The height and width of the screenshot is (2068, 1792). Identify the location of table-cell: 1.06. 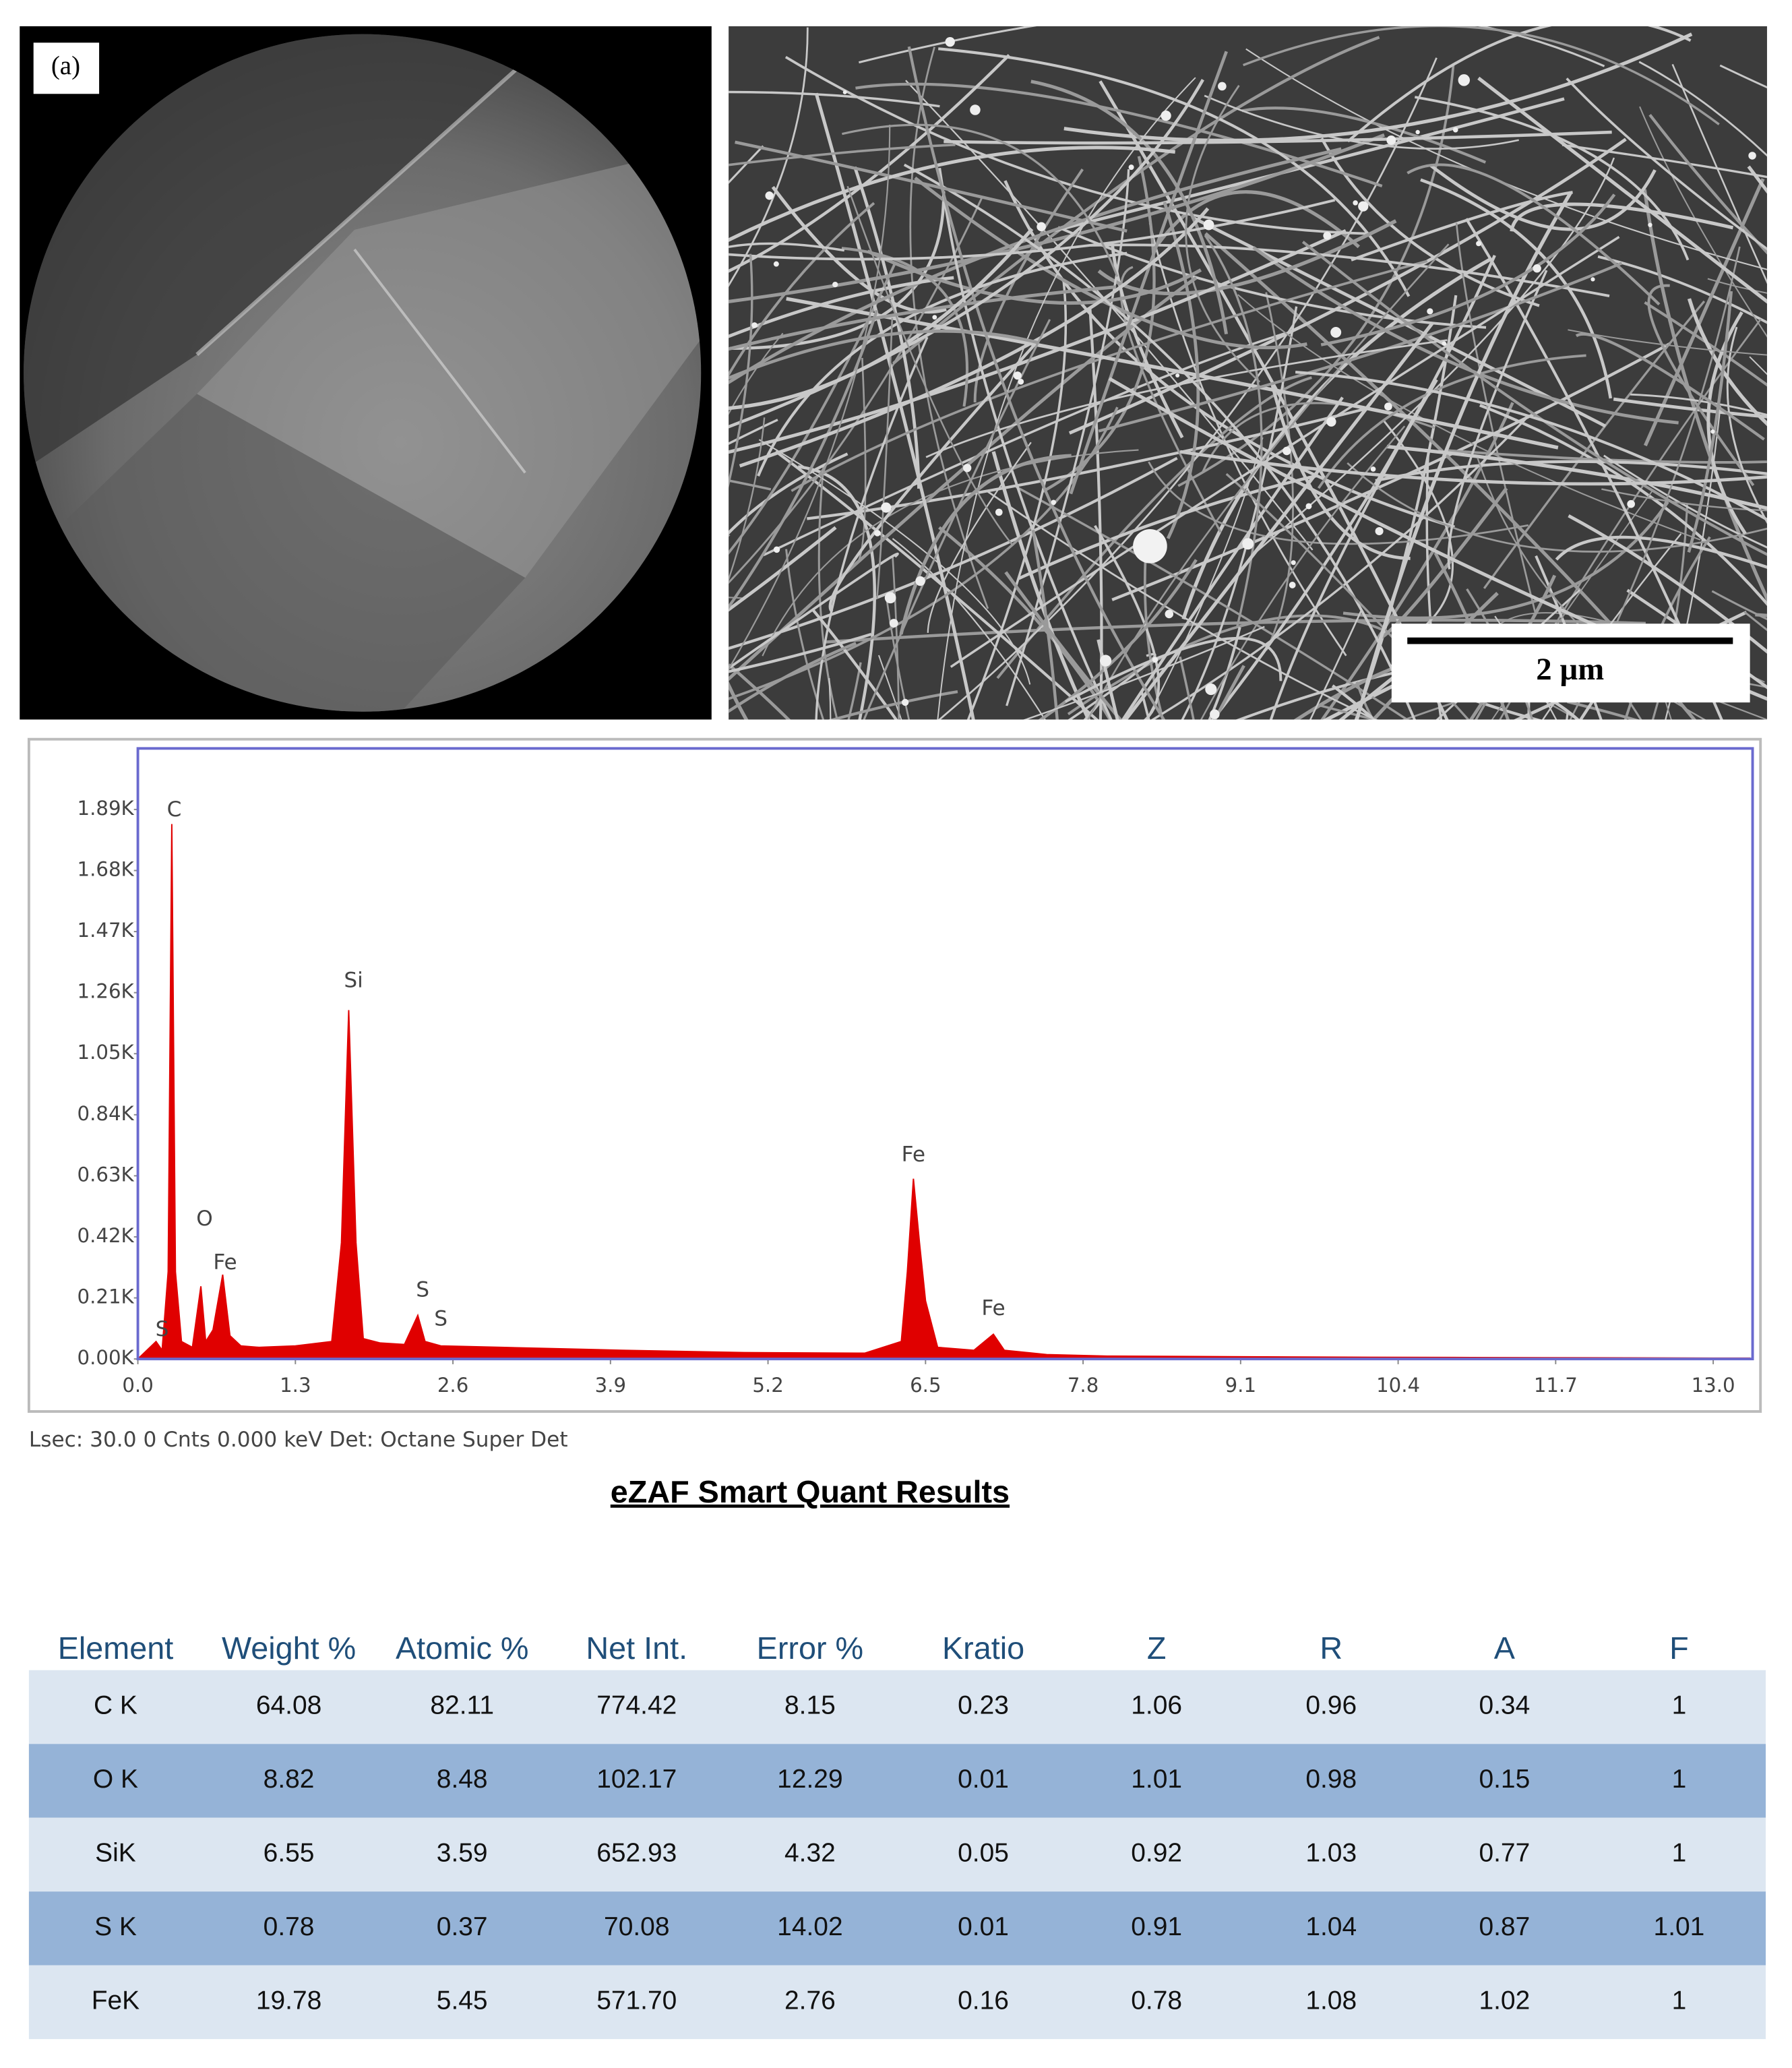
(1156, 1705).